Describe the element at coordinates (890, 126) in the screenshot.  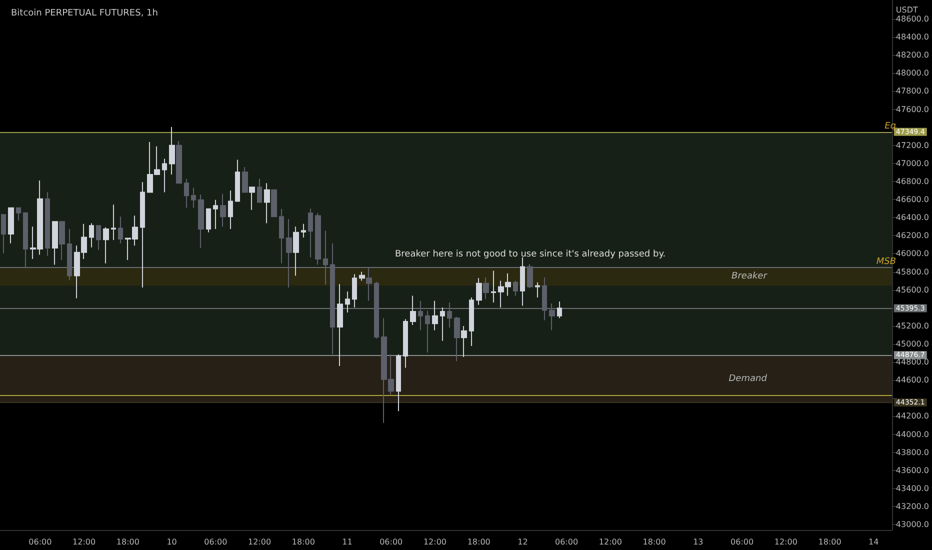
I see `annotation: Eq` at that location.